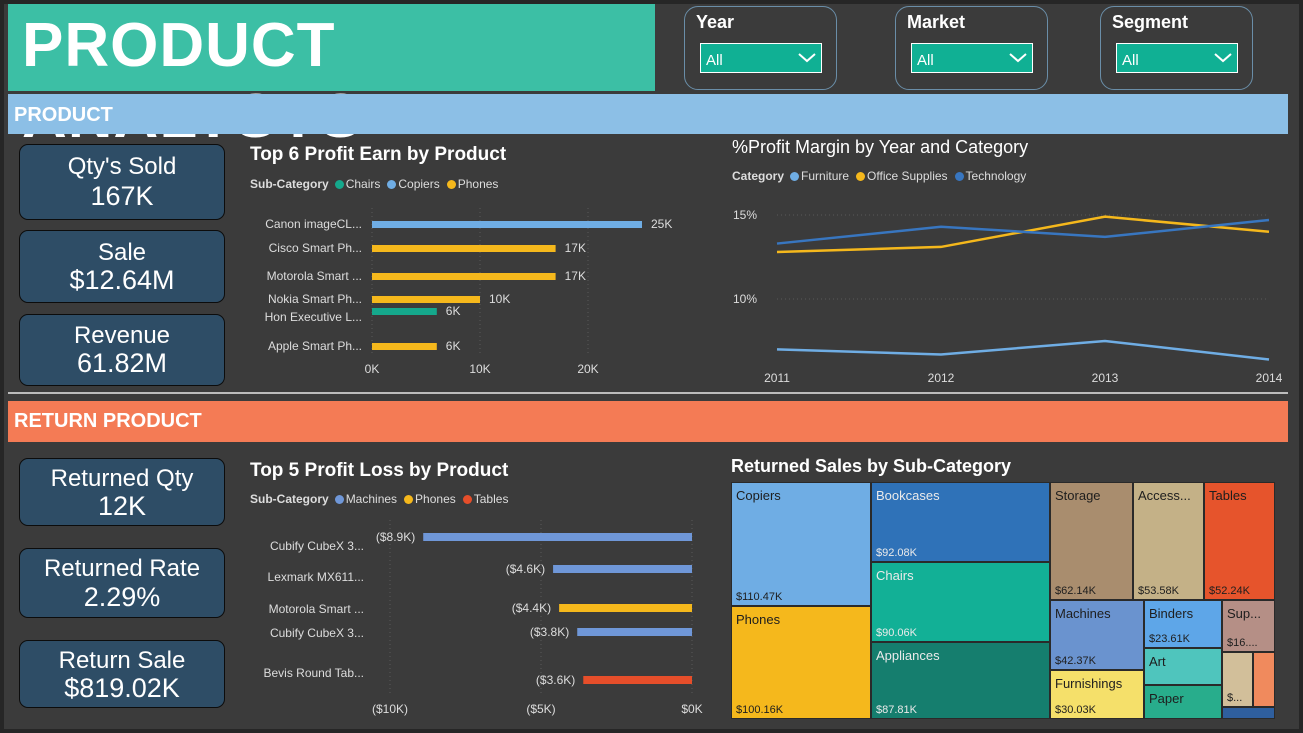 The image size is (1303, 733). I want to click on legend-label: Furniture, so click(825, 176).